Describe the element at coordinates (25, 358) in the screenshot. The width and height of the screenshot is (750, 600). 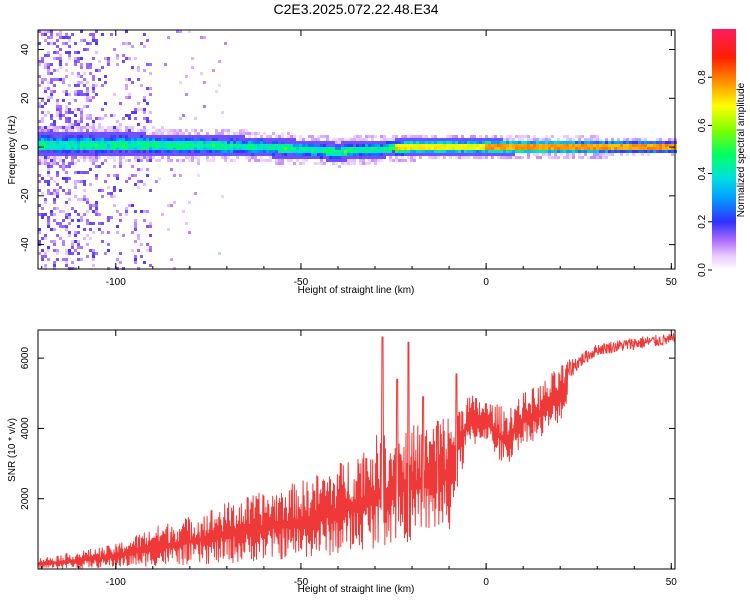
I see `snr-y-tick-label: 6000` at that location.